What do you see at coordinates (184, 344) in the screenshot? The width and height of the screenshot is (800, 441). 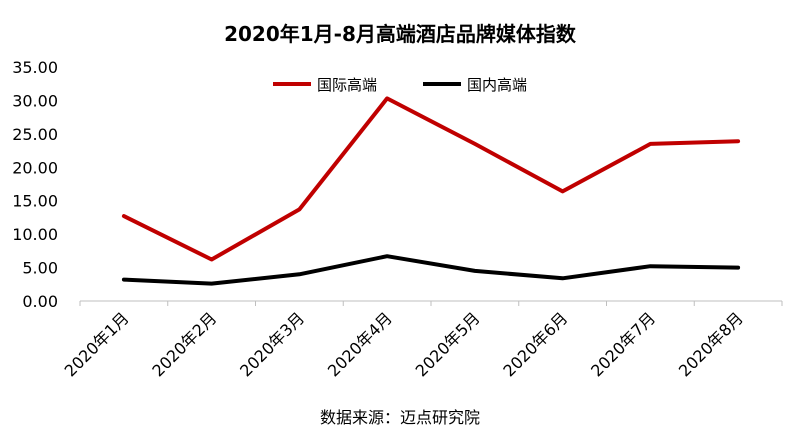 I see `x-tick-label: 2020年2月` at bounding box center [184, 344].